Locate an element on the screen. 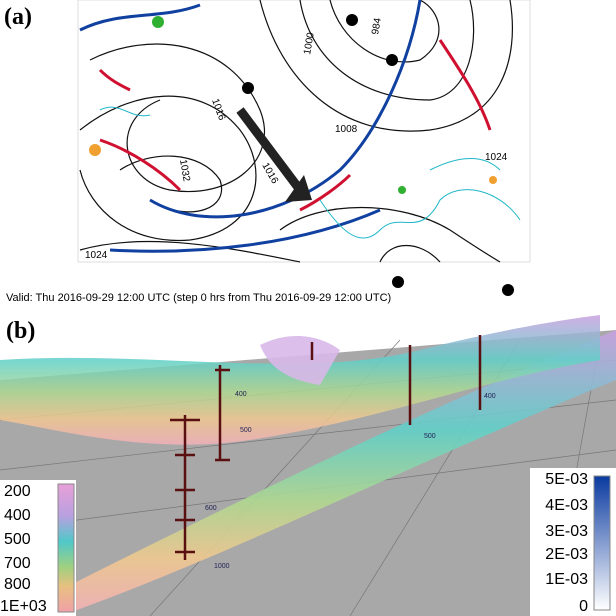 The image size is (616, 616). cloud is located at coordinates (300, 360).